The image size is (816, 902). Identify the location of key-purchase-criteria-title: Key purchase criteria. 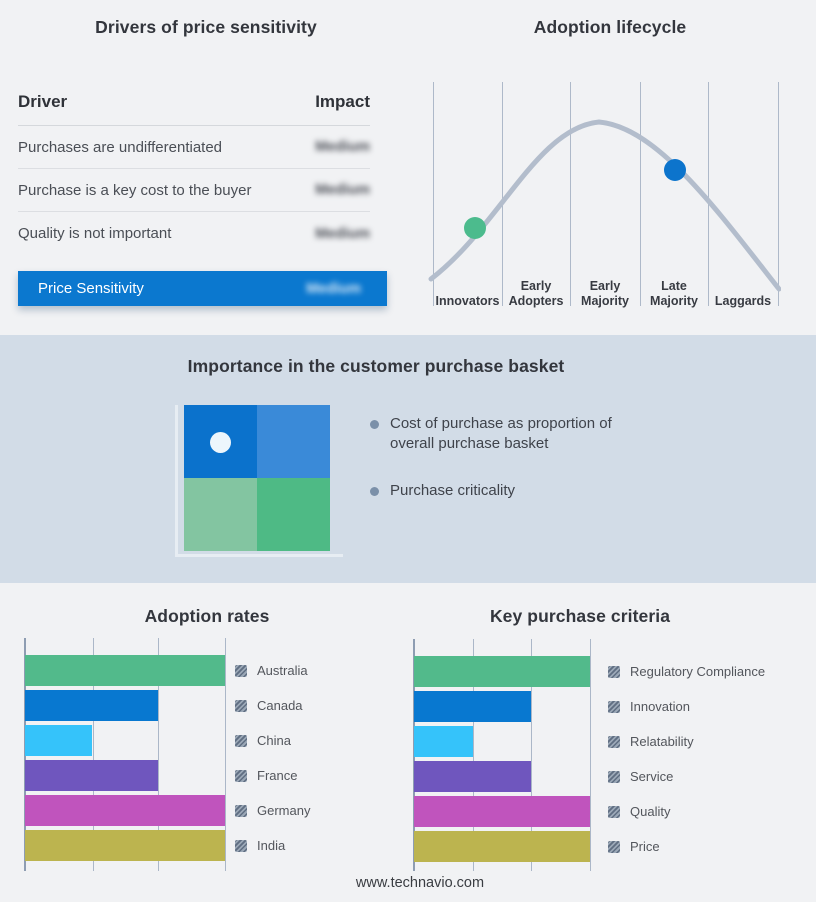
(580, 616).